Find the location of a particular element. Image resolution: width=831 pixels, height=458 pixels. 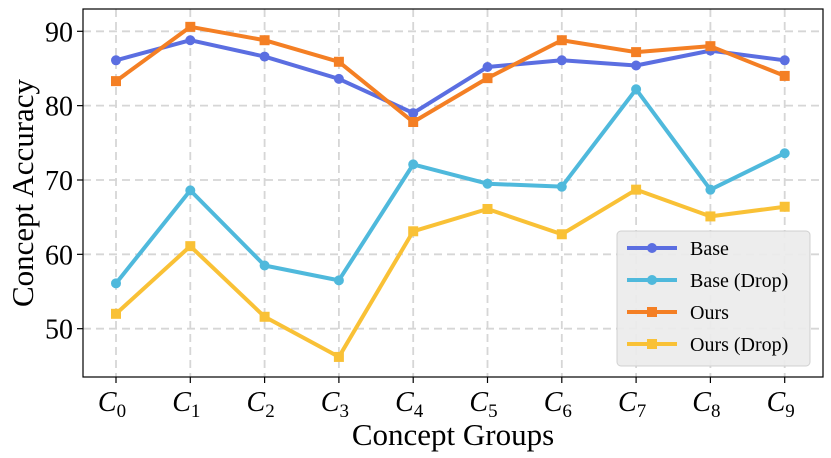

series-line-base is located at coordinates (450, 77).